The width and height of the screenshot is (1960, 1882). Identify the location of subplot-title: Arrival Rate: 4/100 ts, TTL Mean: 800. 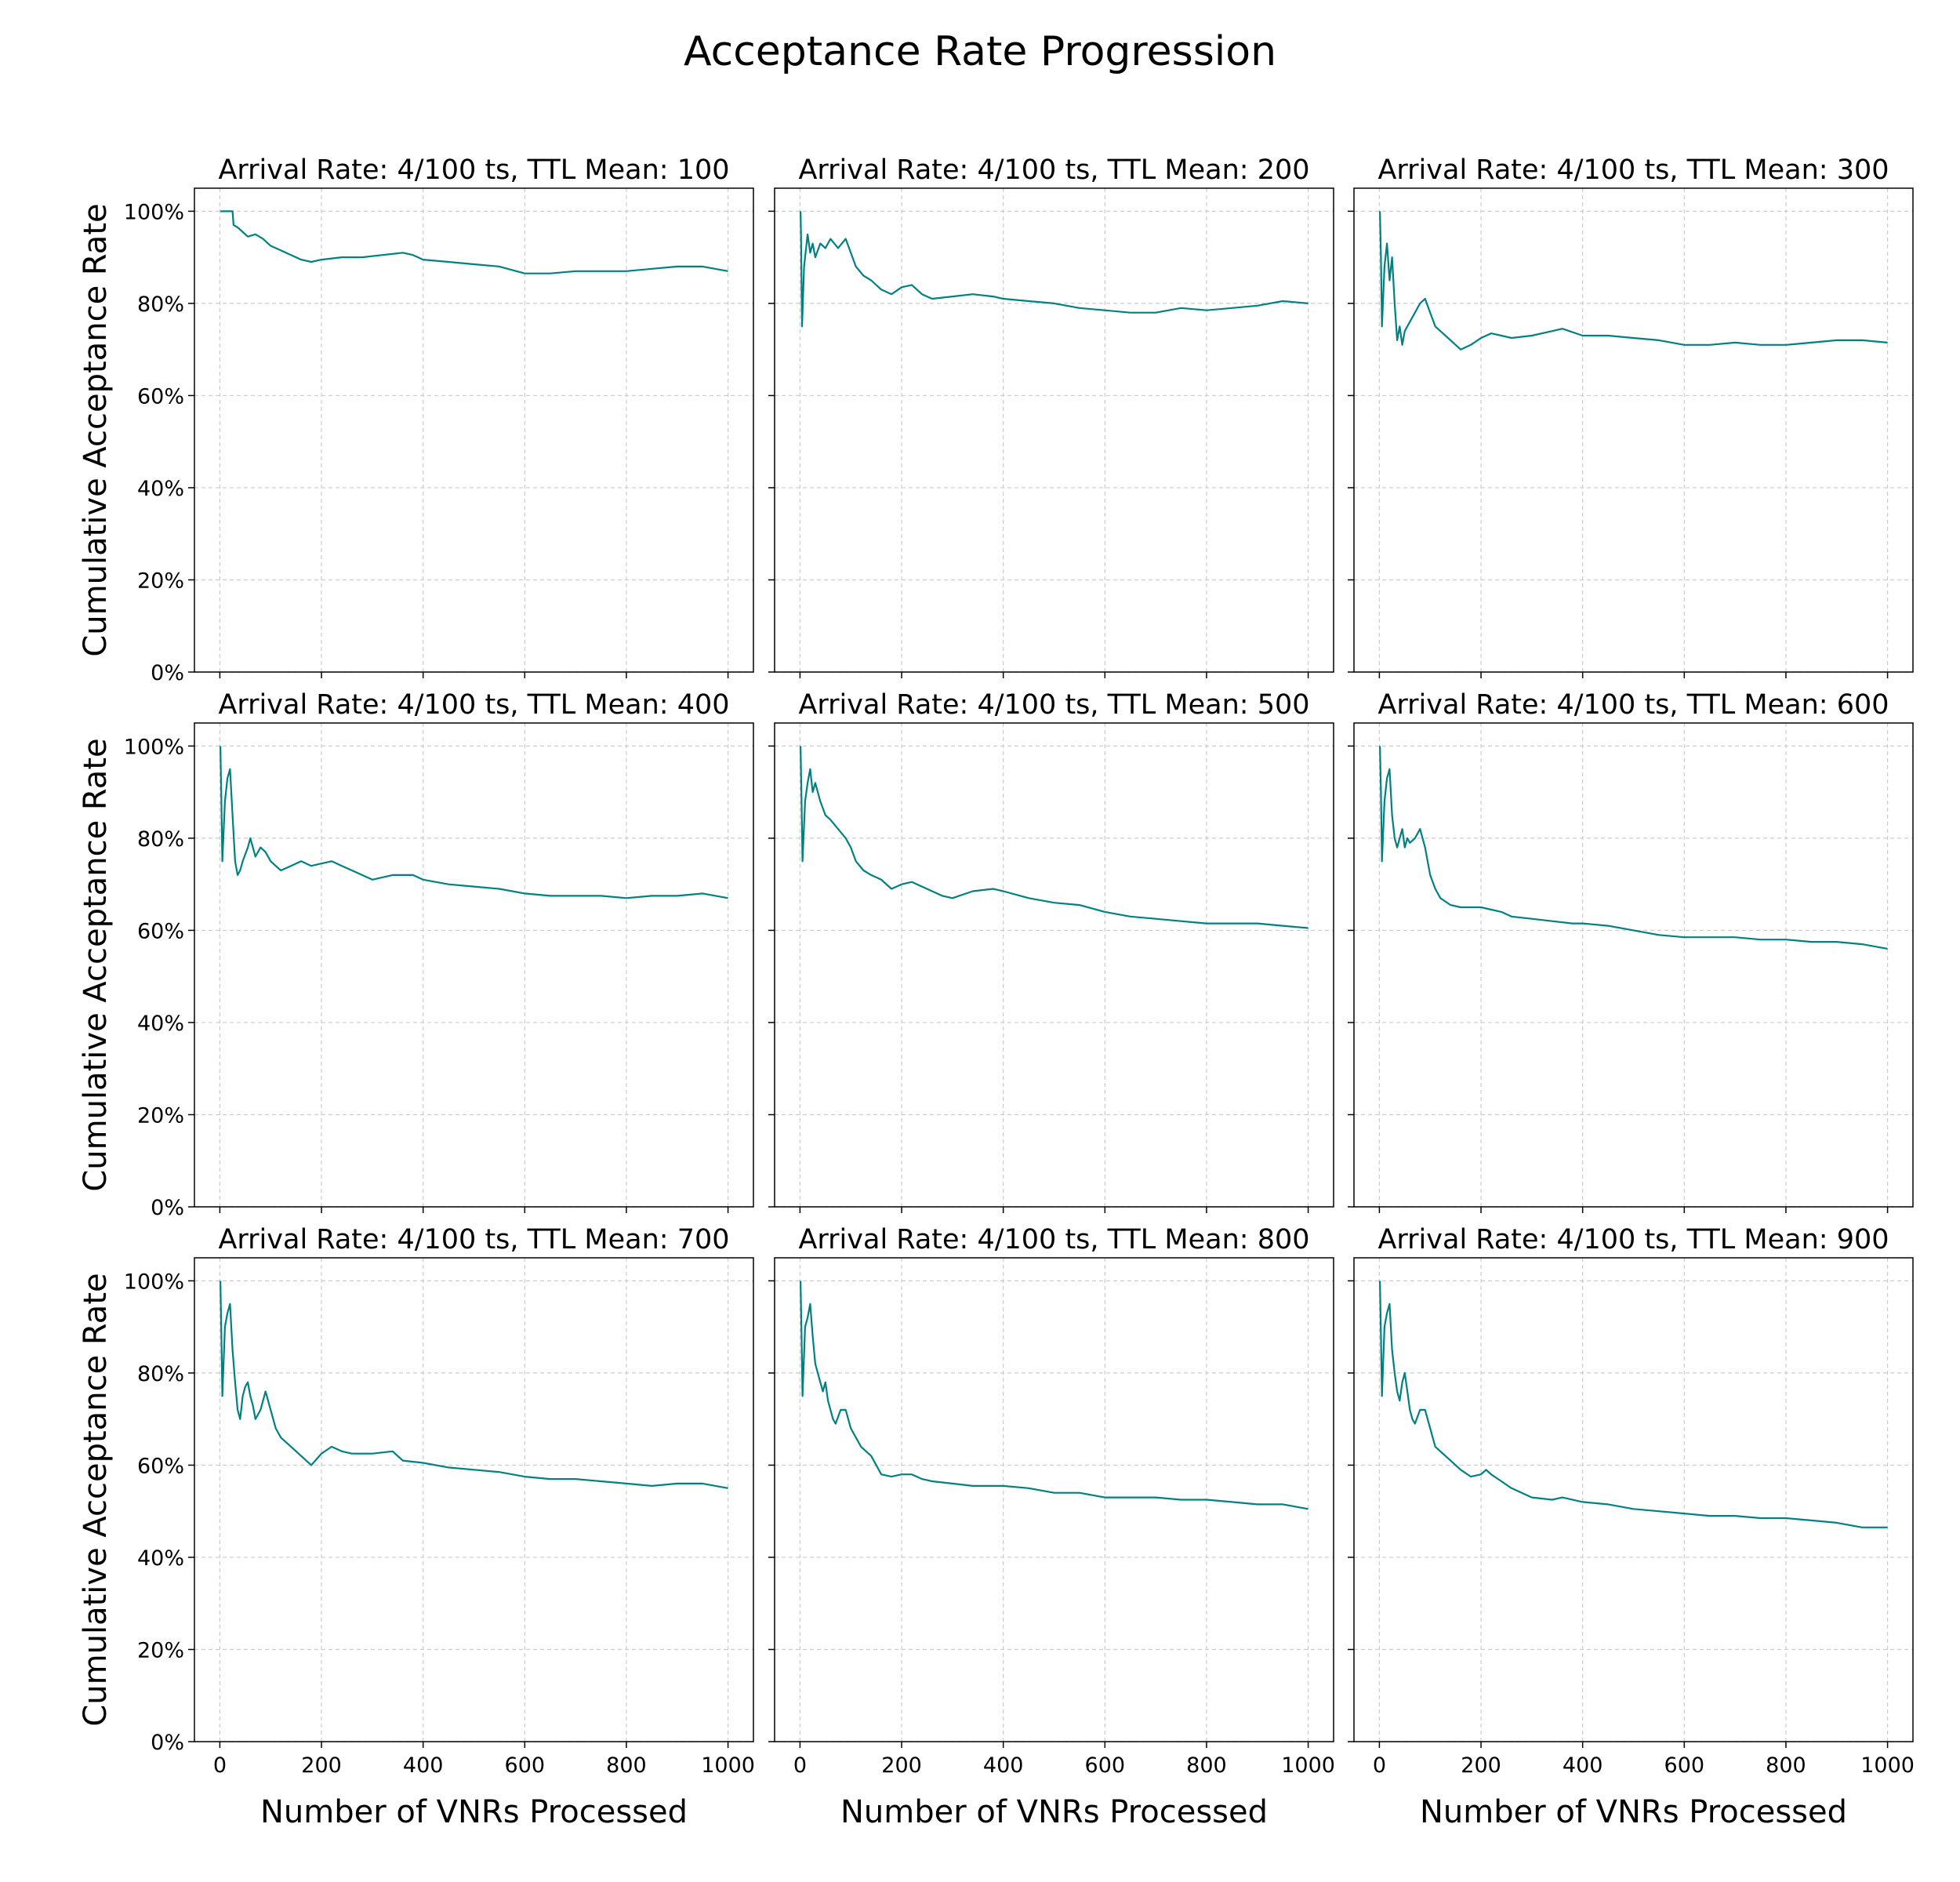
(1053, 1239).